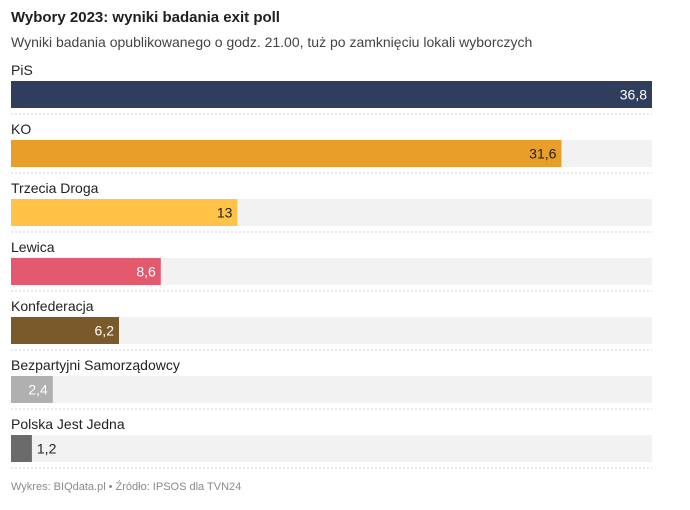 The image size is (690, 510). Describe the element at coordinates (22, 70) in the screenshot. I see `category-label: PiS` at that location.